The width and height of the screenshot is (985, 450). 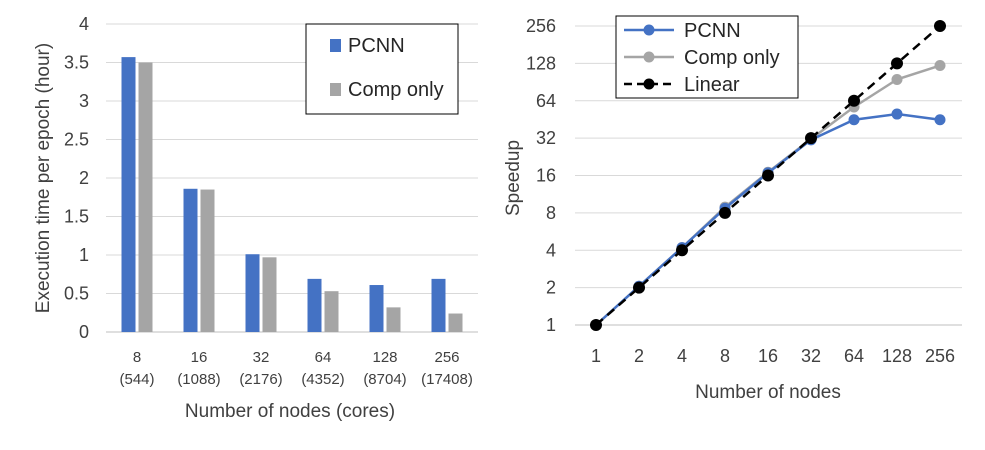 I want to click on line-x-tick-labels: 1 2 4 8 16 32 64 128 256, so click(x=773, y=356).